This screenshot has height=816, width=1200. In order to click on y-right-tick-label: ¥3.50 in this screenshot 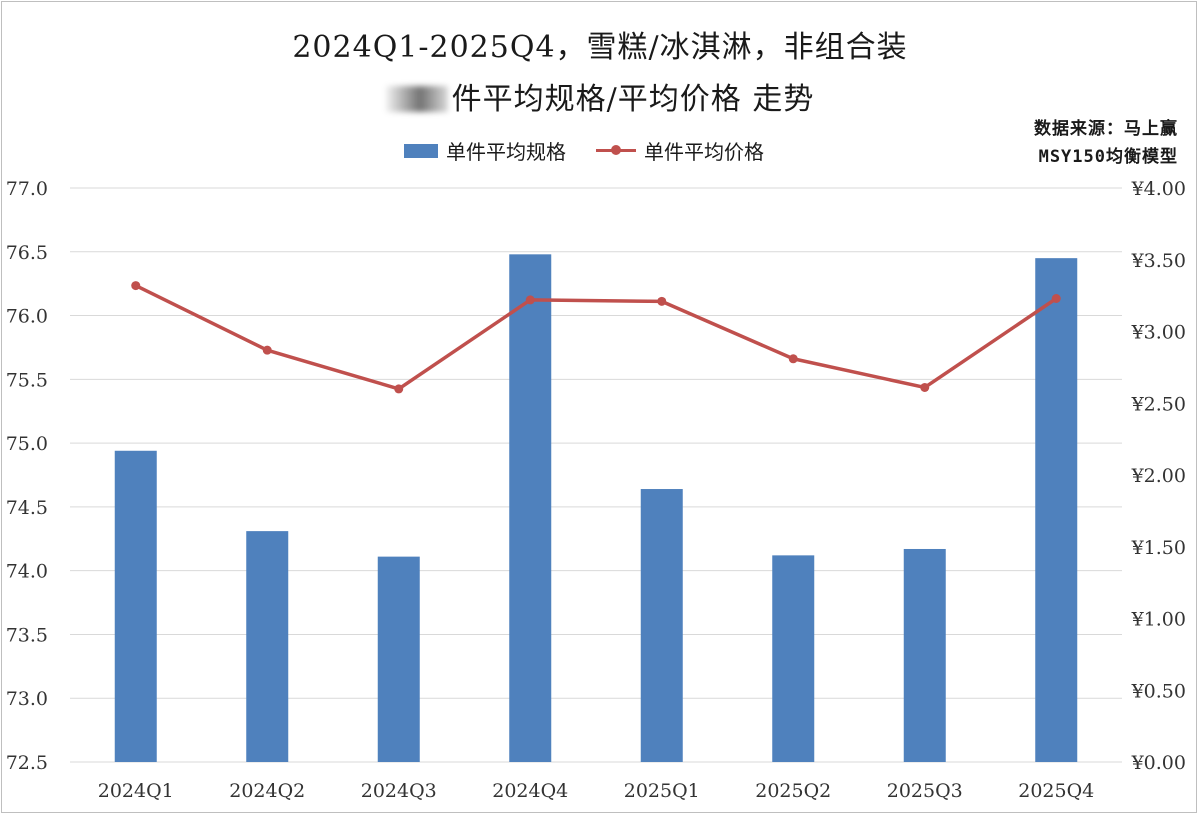, I will do `click(1158, 261)`.